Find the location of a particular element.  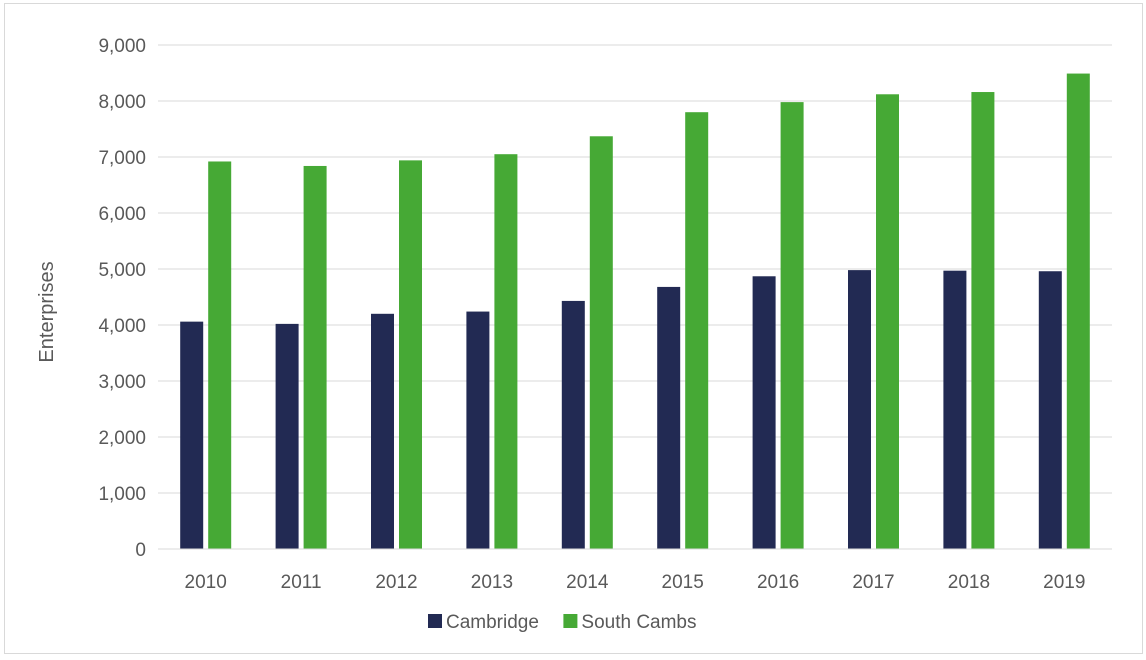

x-tick-label: 2017 is located at coordinates (873, 582).